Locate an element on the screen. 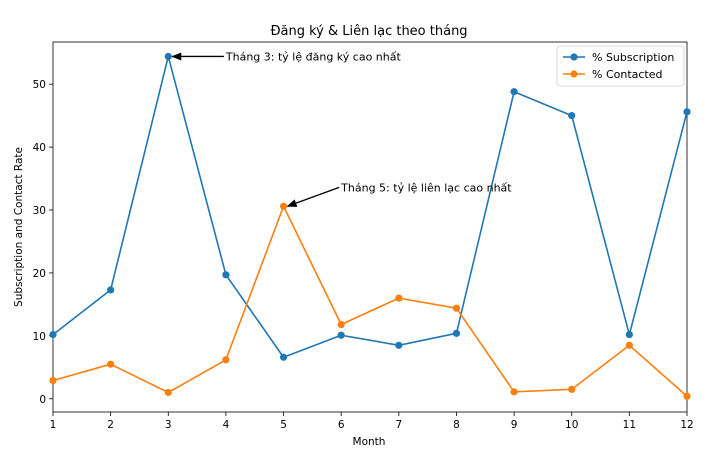 The height and width of the screenshot is (458, 713). x-tick-label: 7 is located at coordinates (398, 425).